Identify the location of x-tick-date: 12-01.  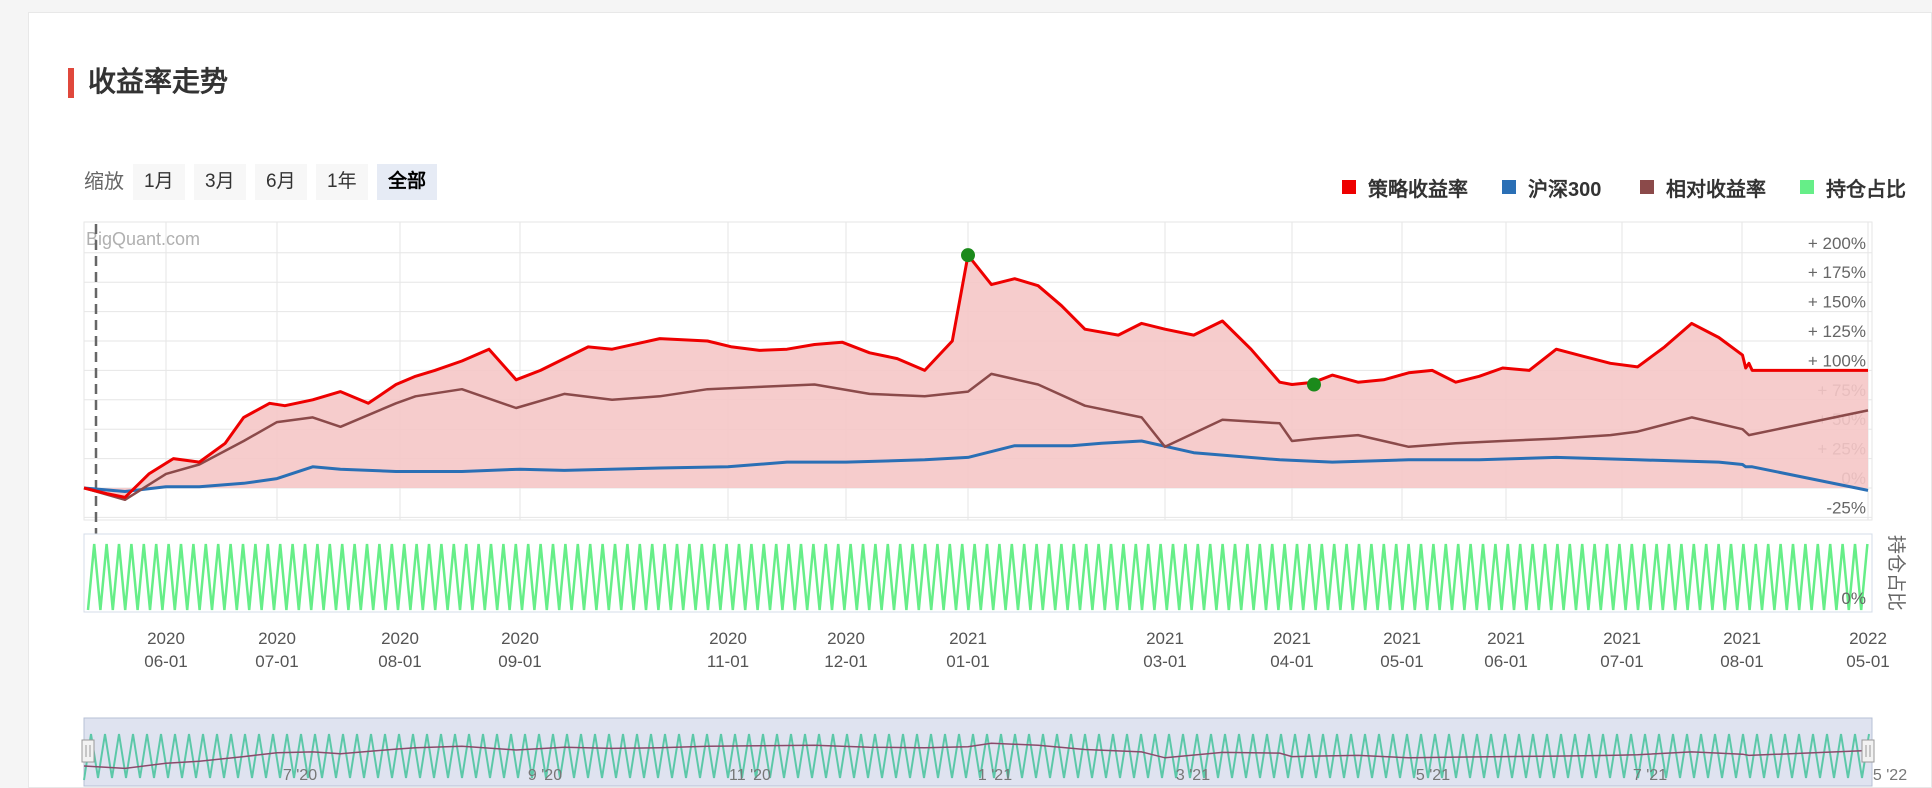
(845, 661).